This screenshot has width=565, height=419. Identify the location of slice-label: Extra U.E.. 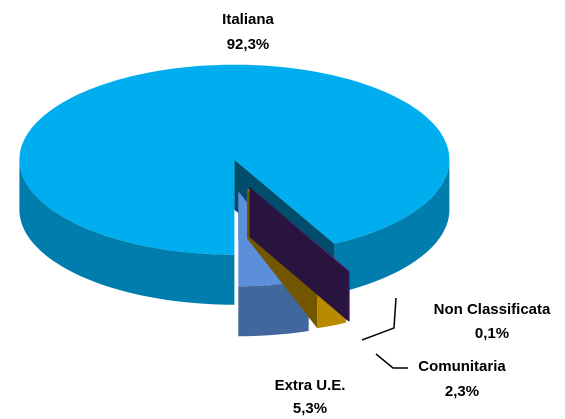
(310, 385).